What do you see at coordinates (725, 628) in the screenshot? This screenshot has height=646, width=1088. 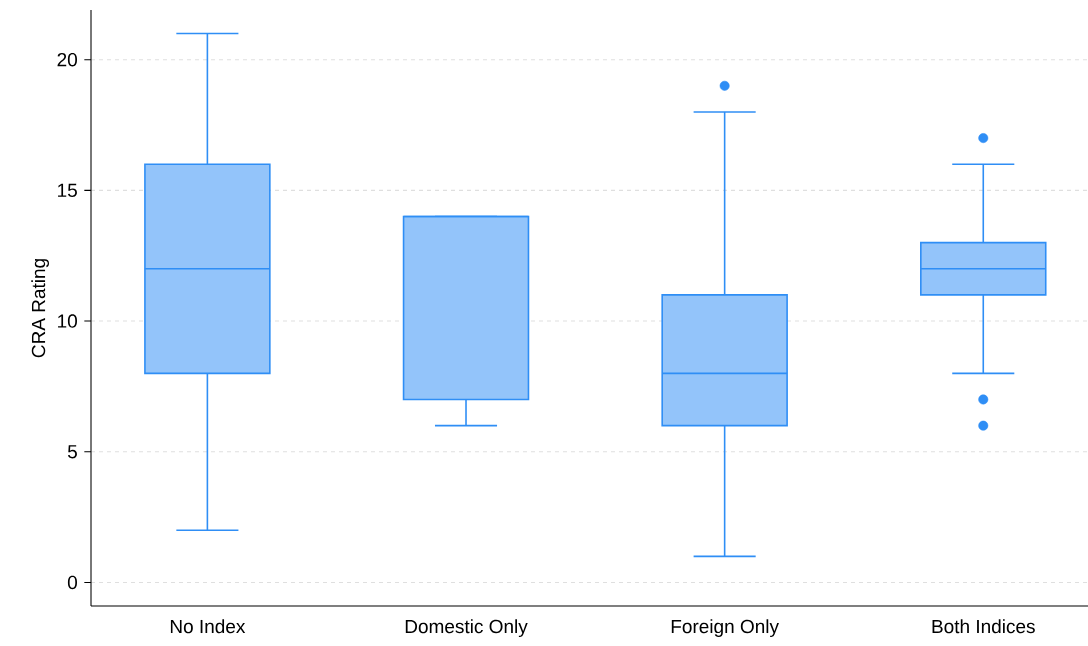 I see `x-tick-label: Foreign Only` at bounding box center [725, 628].